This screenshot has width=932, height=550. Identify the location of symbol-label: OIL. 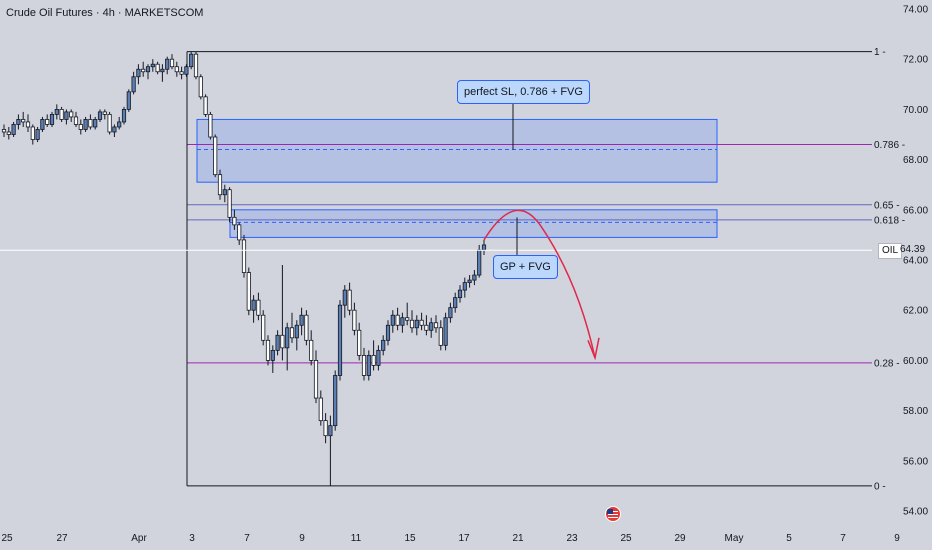
(890, 251).